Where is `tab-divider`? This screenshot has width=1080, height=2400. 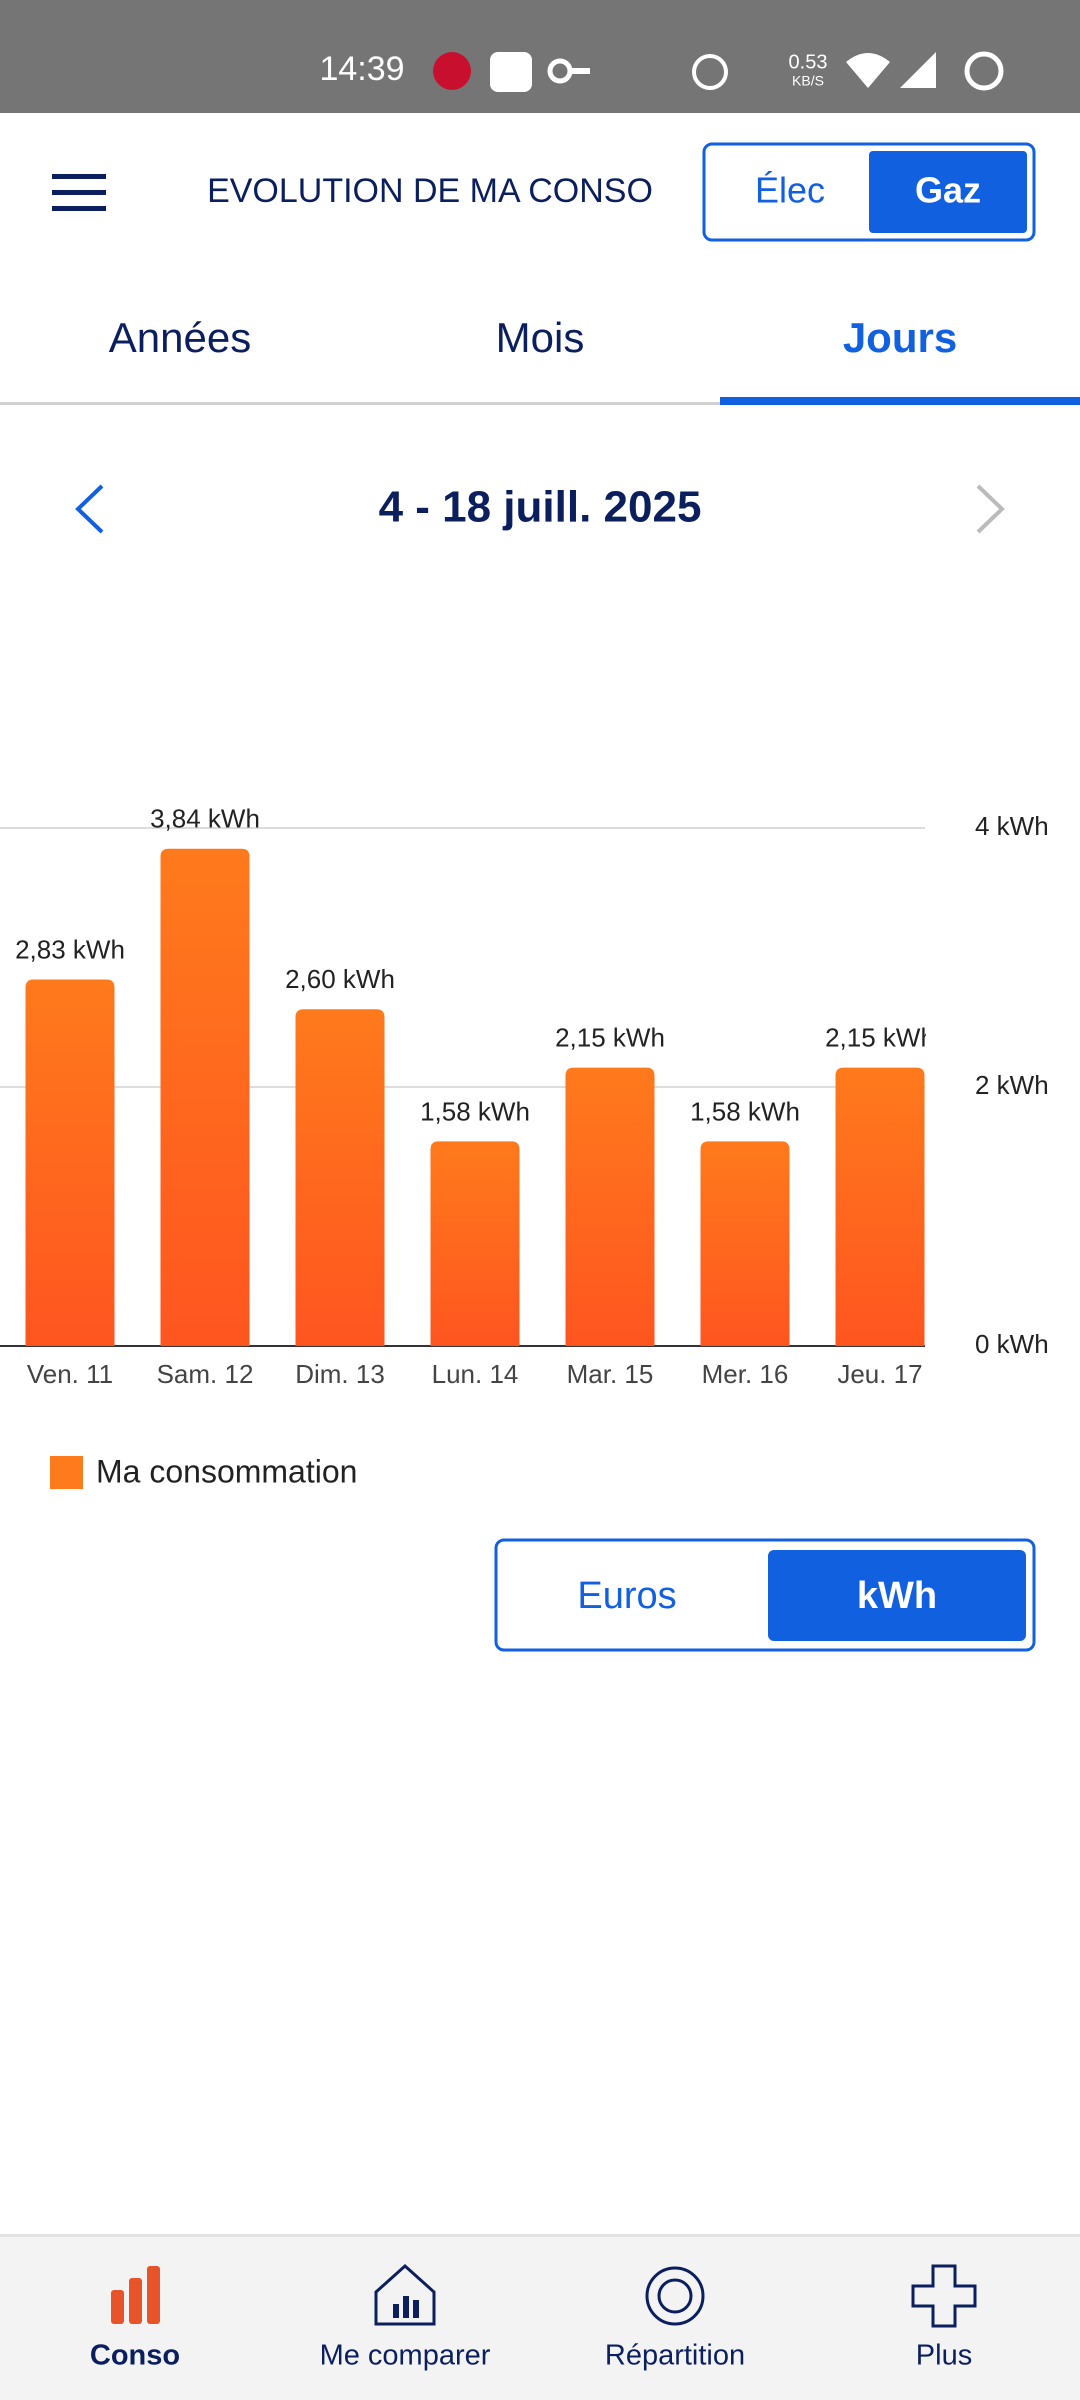
tab-divider is located at coordinates (540, 403).